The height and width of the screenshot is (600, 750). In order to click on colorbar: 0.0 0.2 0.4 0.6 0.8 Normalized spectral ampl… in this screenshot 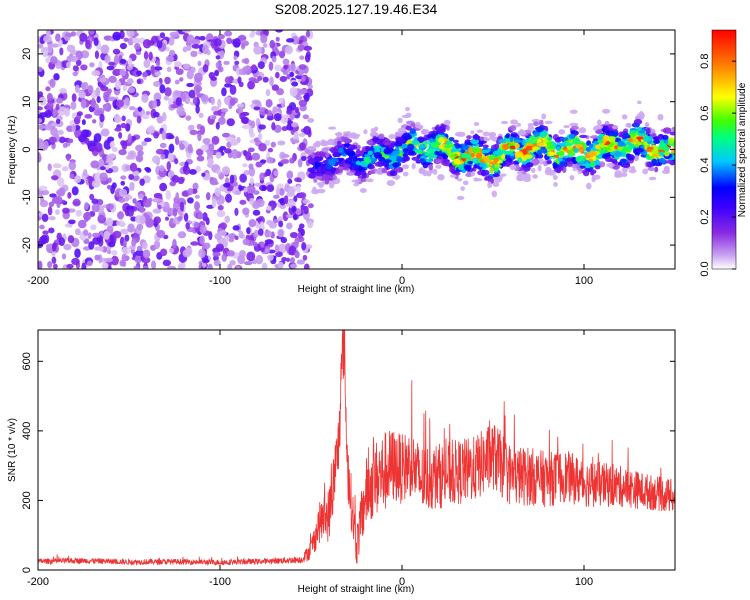, I will do `click(723, 153)`.